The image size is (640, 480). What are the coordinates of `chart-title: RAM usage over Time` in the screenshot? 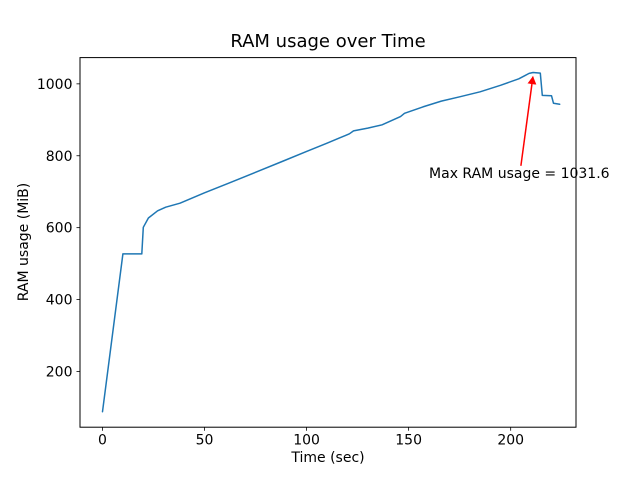 It's located at (328, 41).